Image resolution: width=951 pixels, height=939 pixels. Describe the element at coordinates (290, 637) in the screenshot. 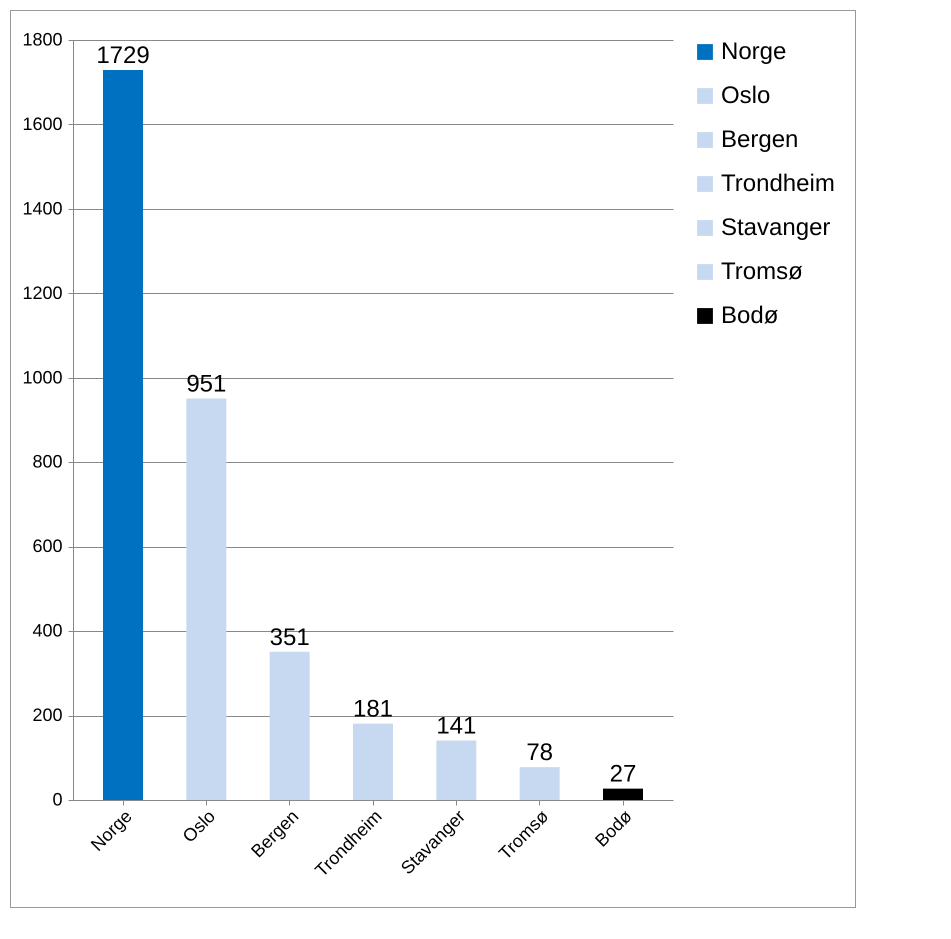

I see `data-label: 351` at that location.